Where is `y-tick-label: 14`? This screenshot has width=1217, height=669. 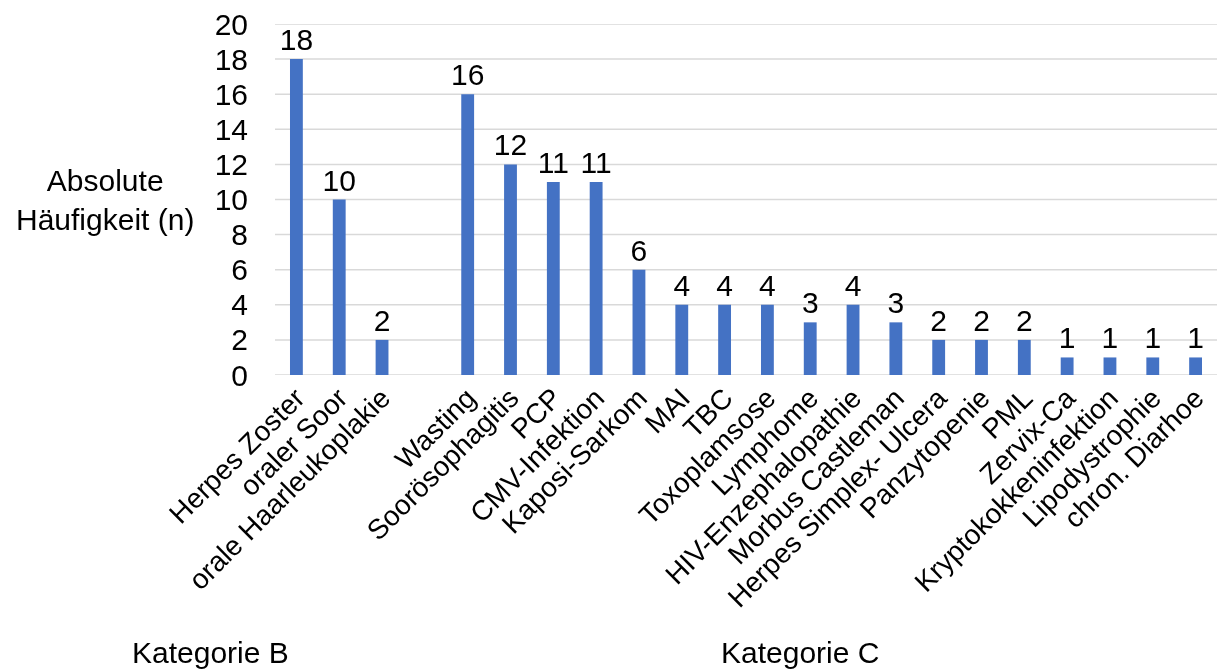
y-tick-label: 14 is located at coordinates (231, 129).